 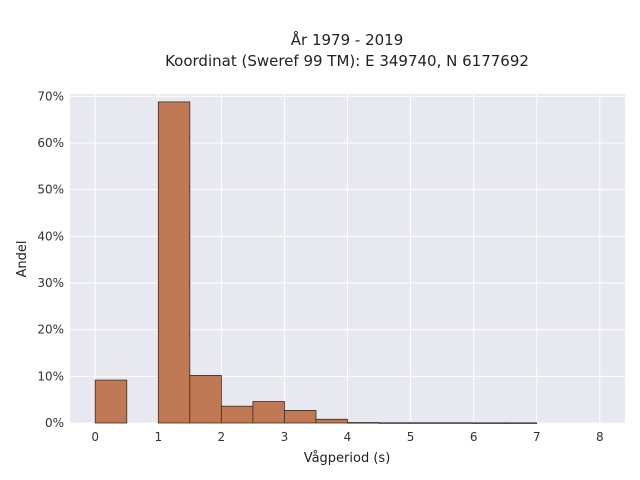 What do you see at coordinates (50, 96) in the screenshot?
I see `y-tick-label: 70%` at bounding box center [50, 96].